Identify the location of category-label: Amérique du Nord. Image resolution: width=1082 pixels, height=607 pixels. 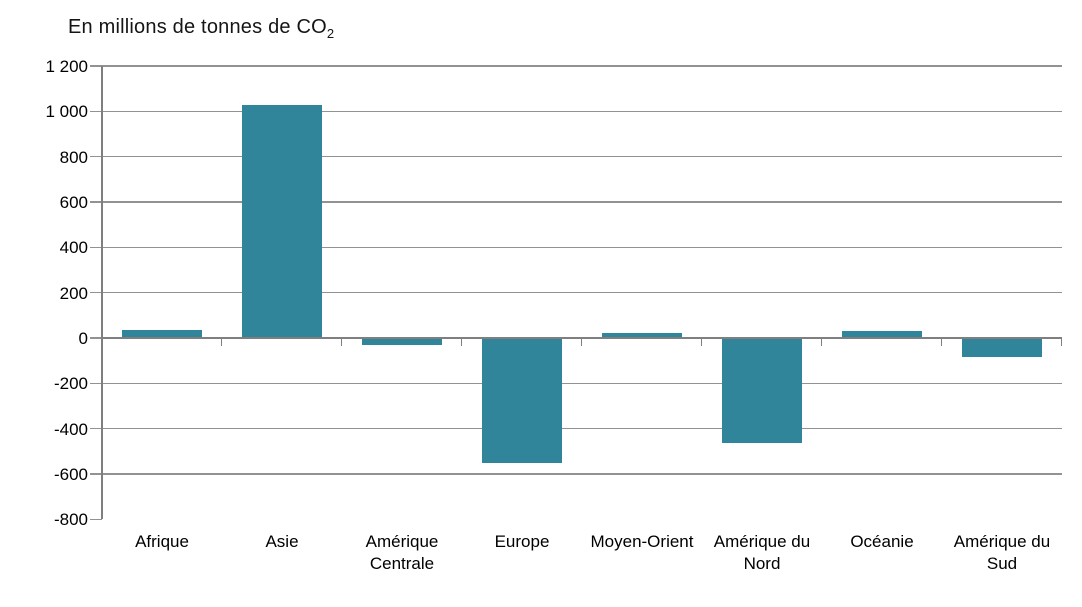
(762, 553).